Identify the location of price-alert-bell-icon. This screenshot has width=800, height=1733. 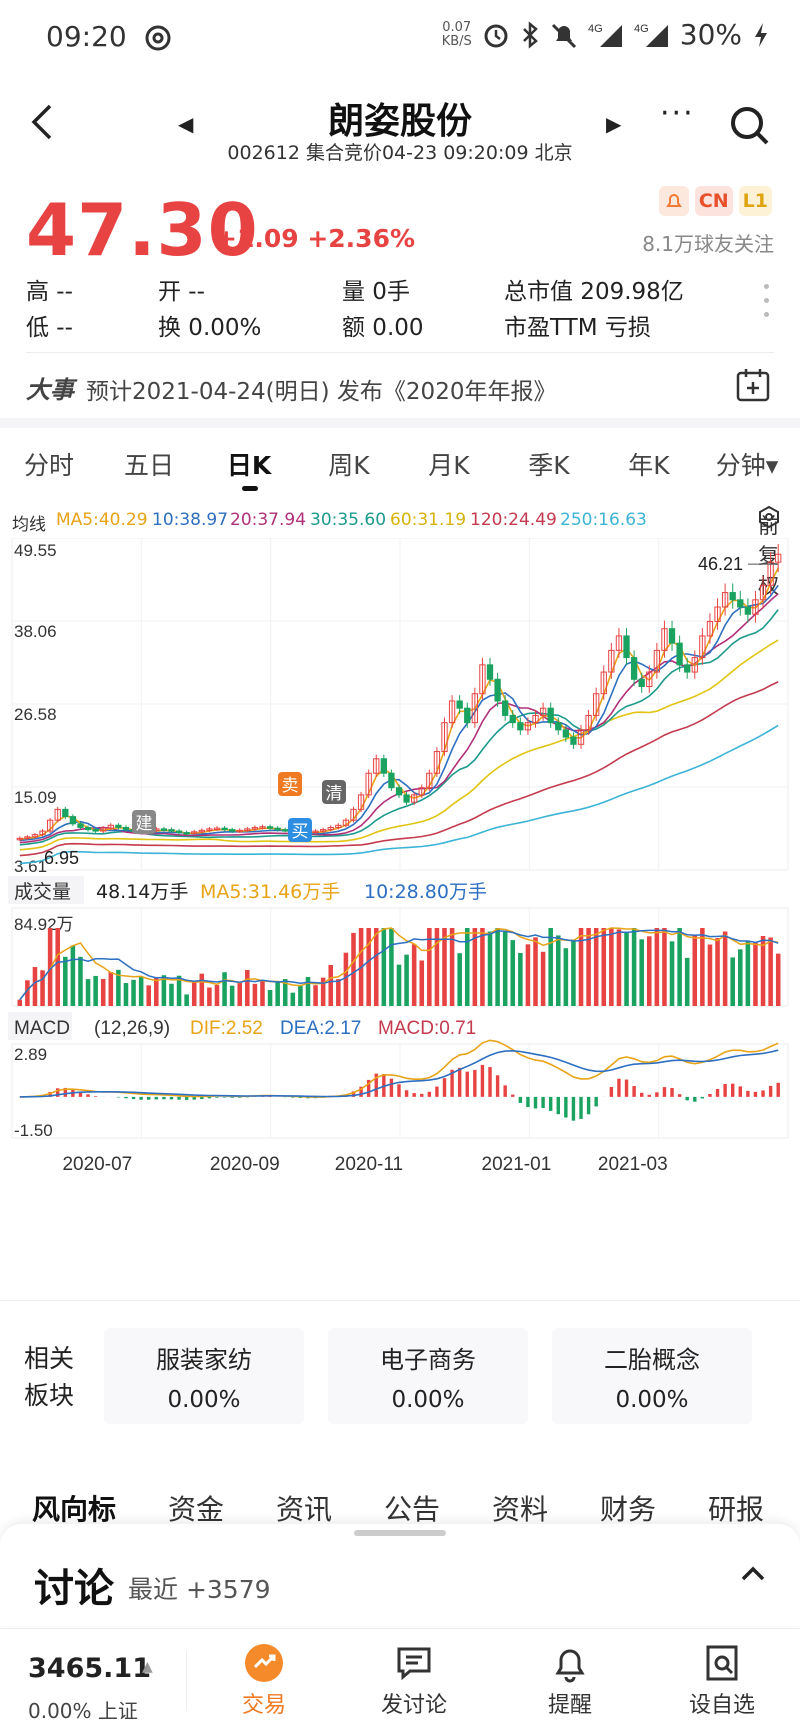
(673, 201).